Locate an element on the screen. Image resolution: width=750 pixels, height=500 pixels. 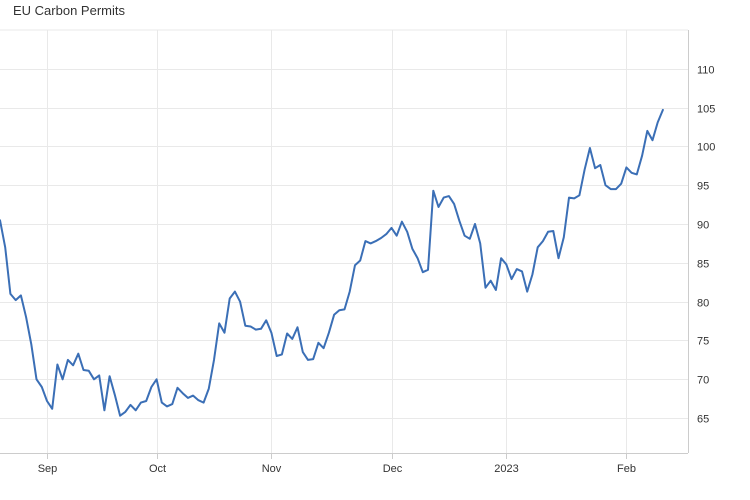
x-tick-label: Dec is located at coordinates (393, 469).